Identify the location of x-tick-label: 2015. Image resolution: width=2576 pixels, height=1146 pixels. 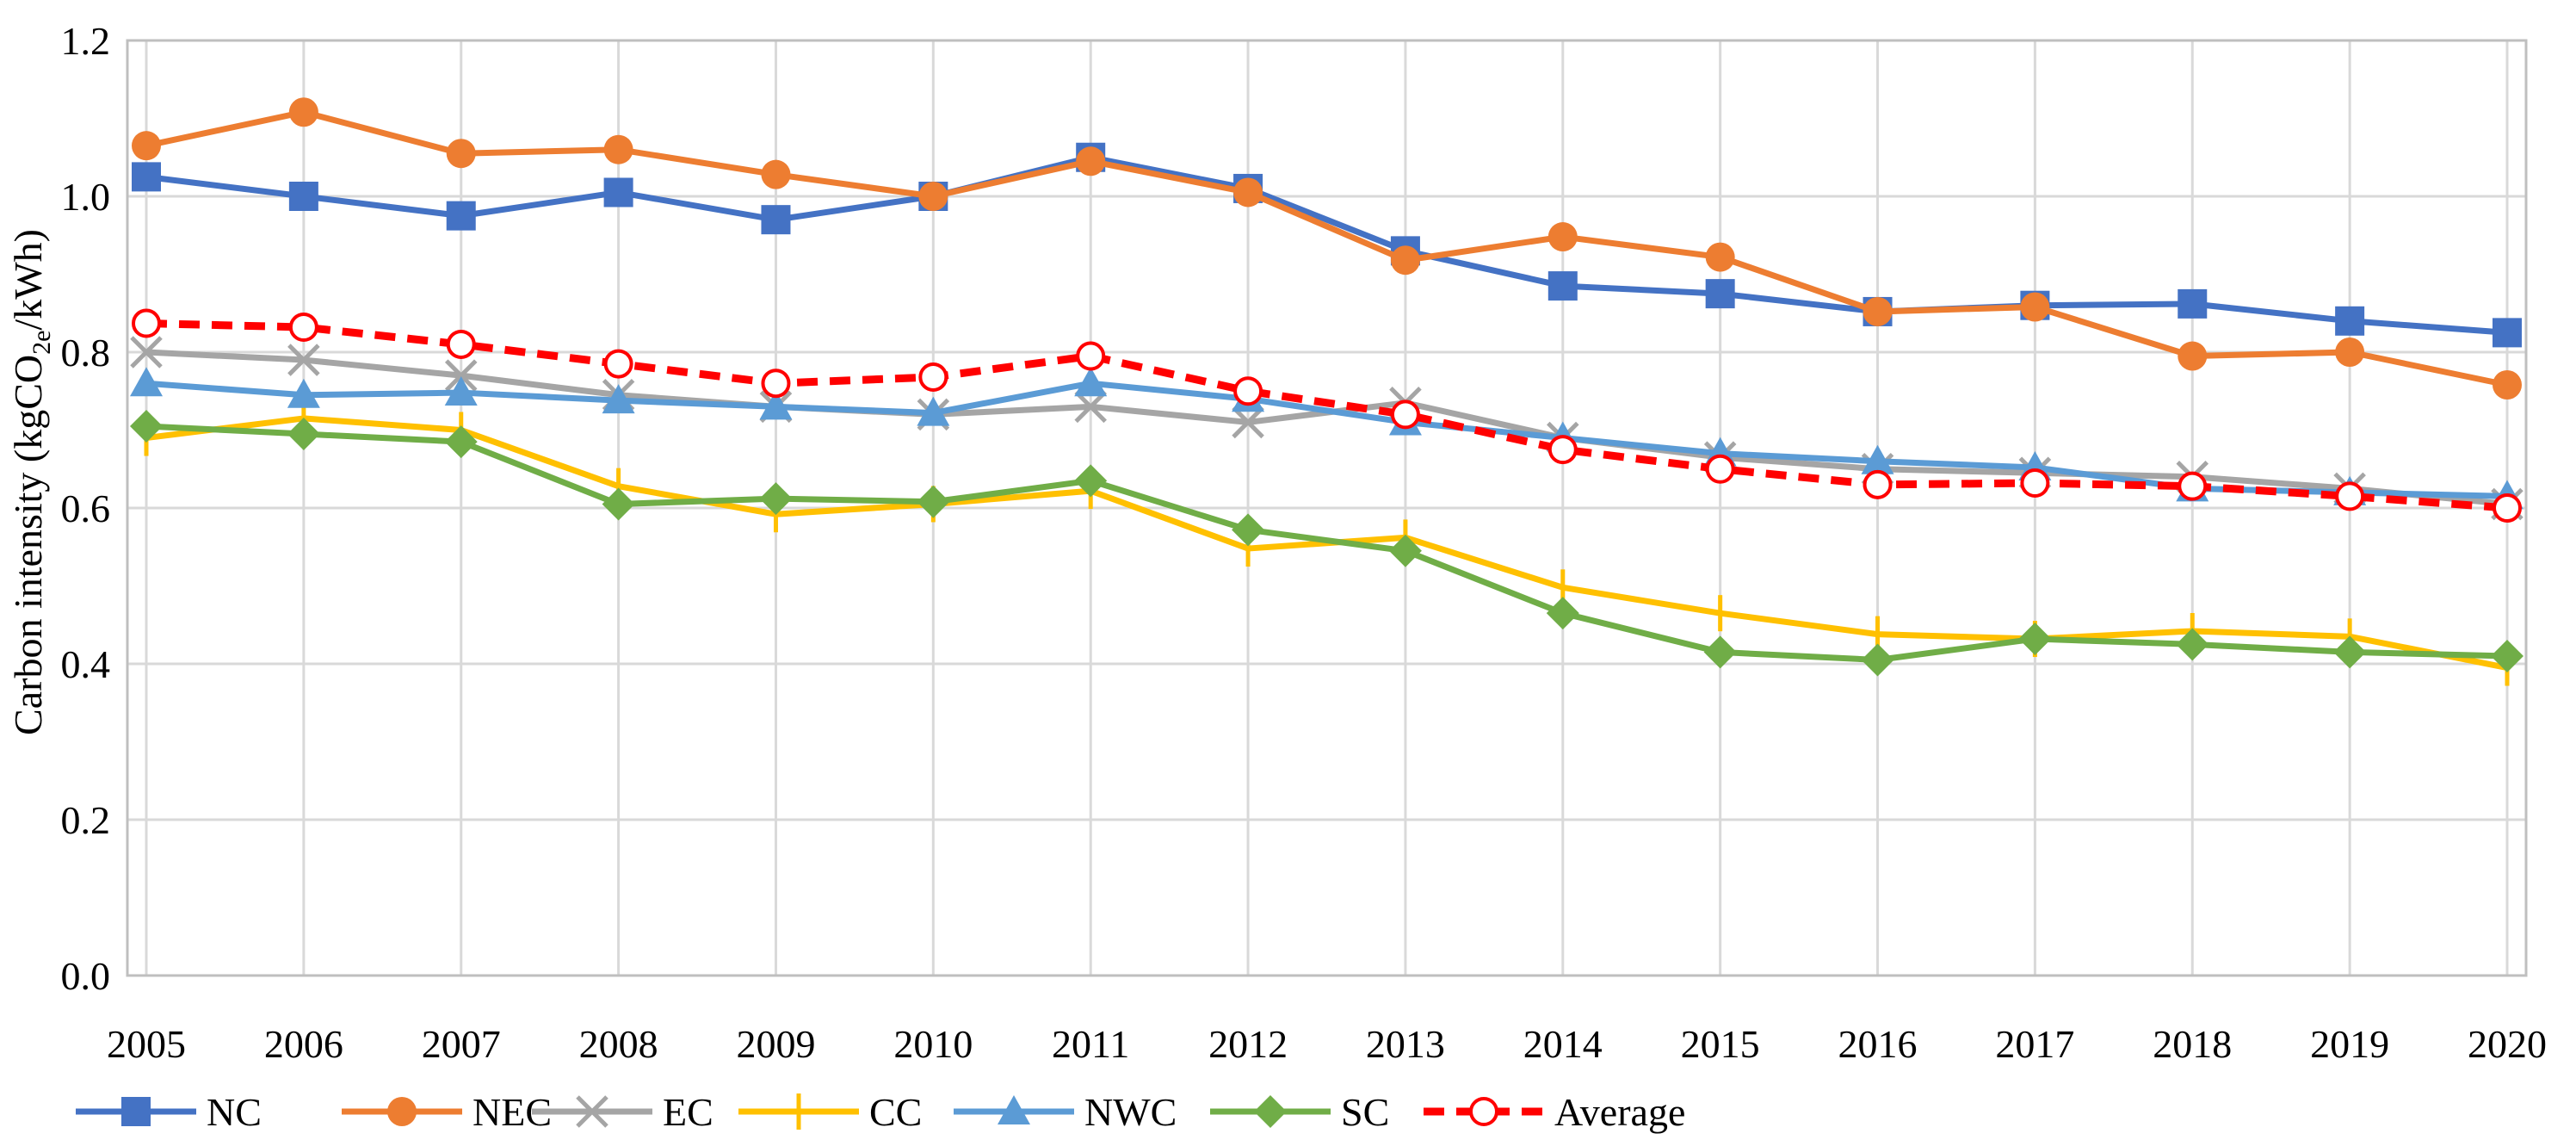
(1720, 1044).